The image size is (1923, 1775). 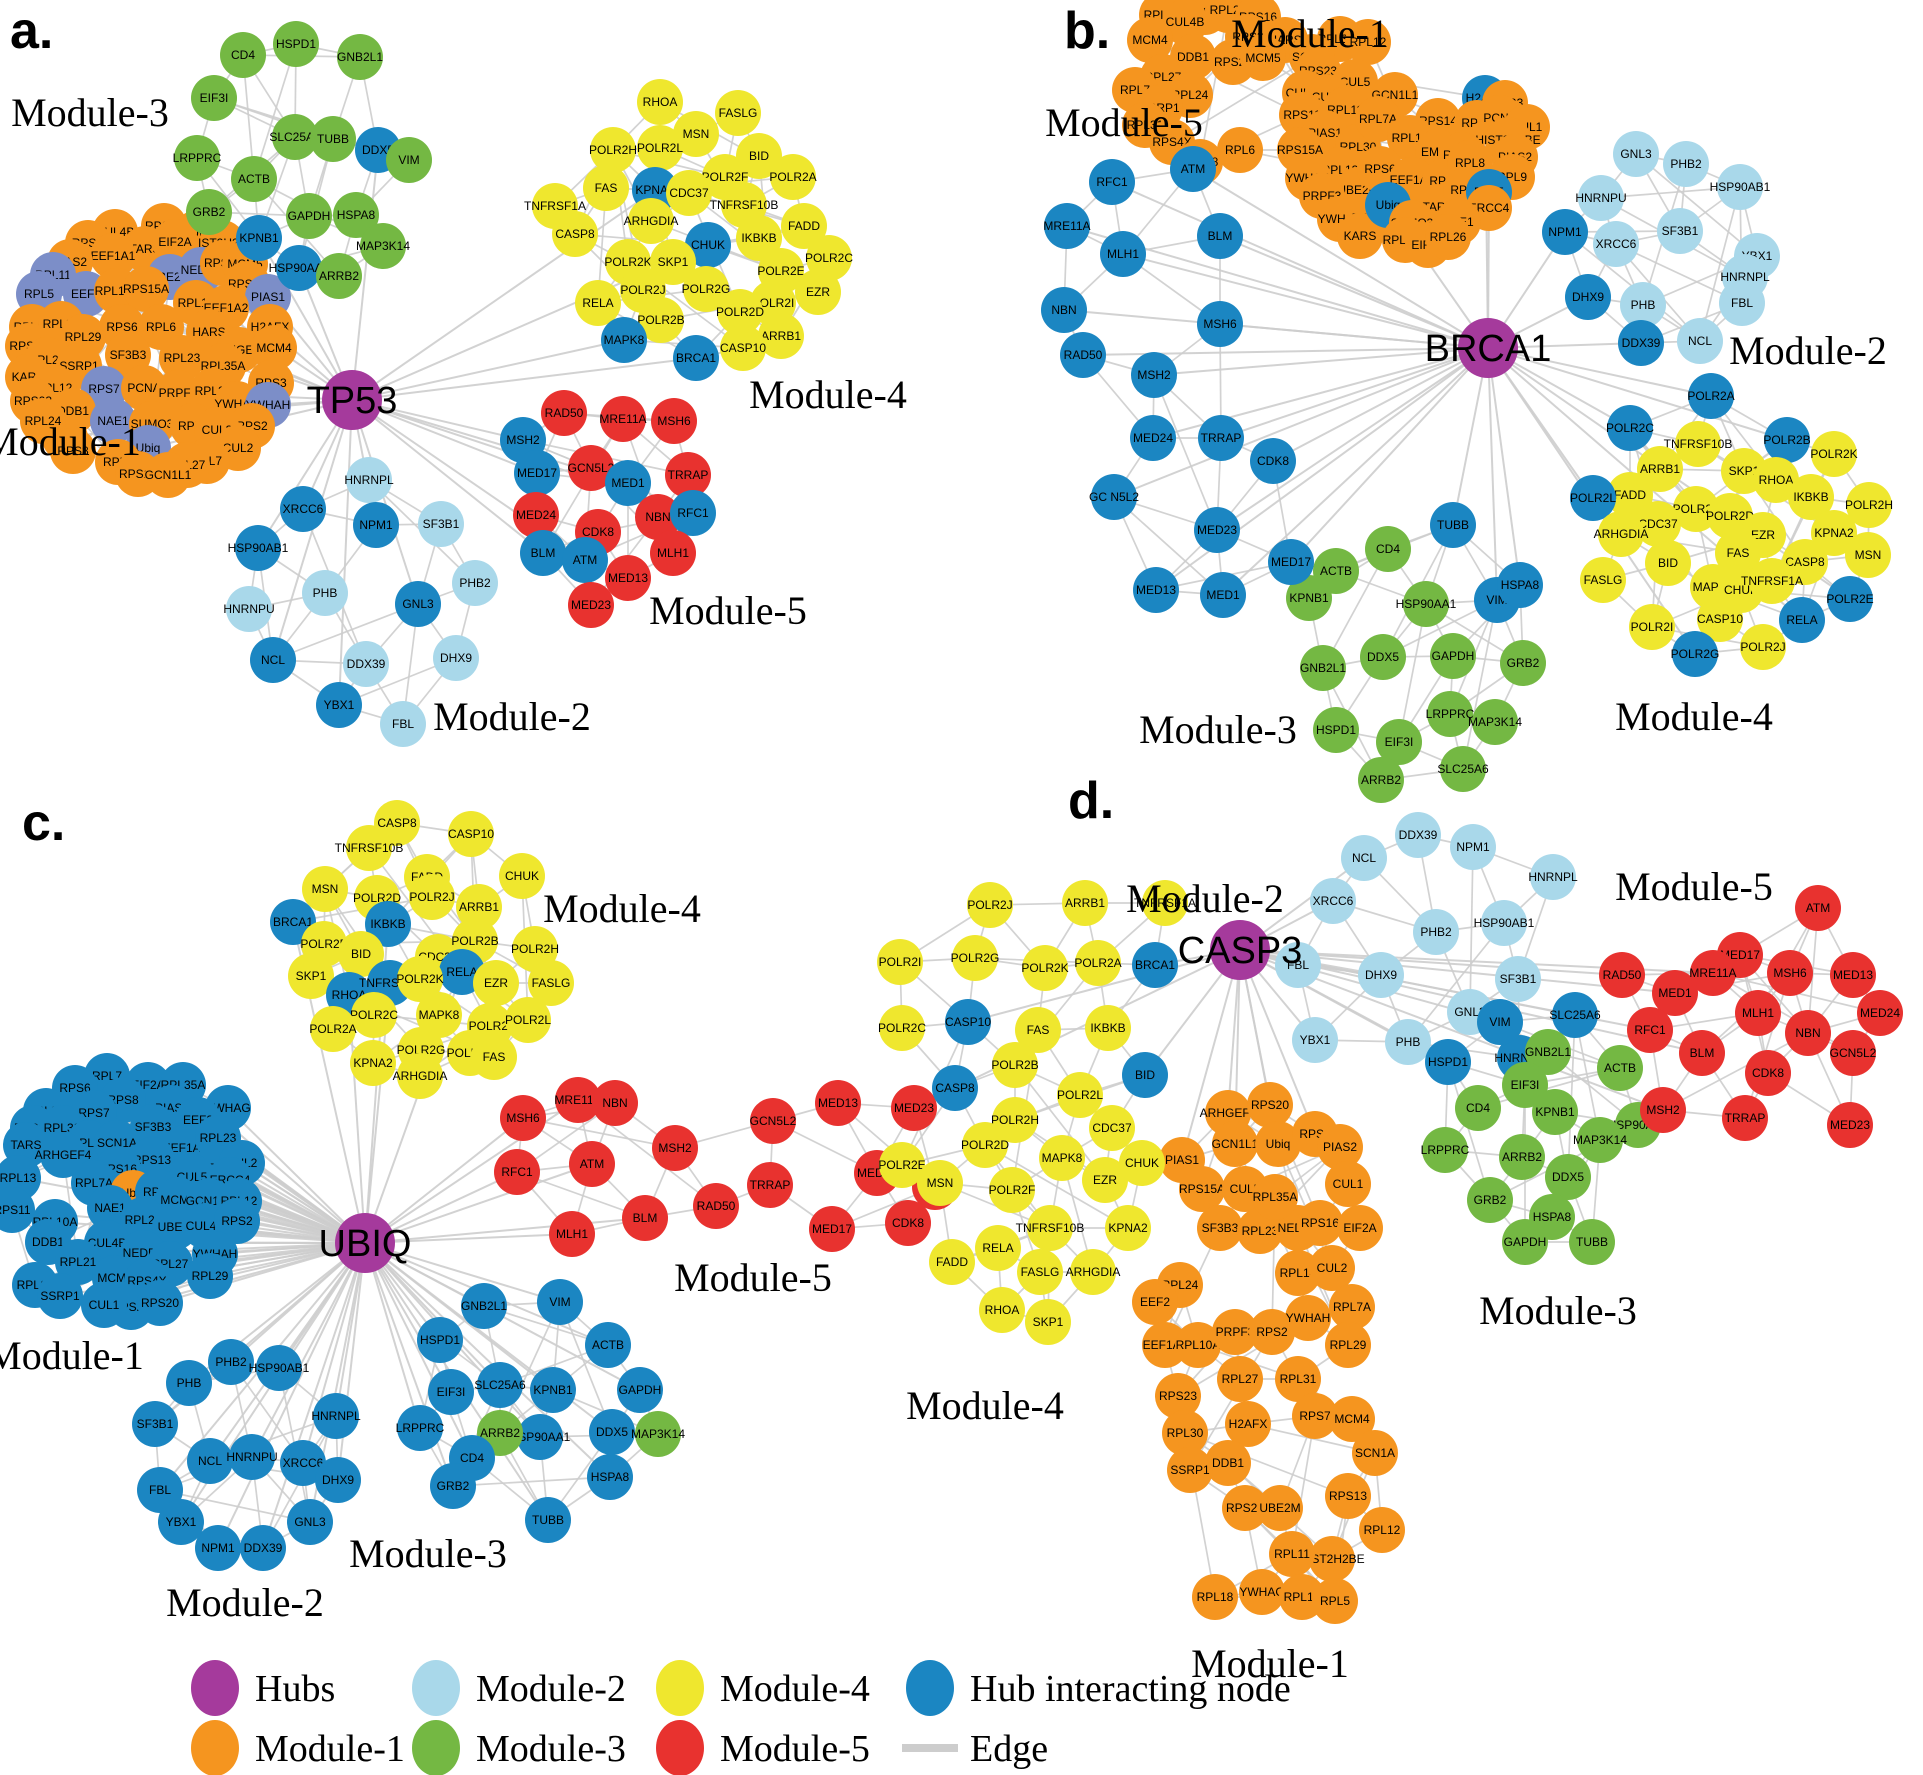 What do you see at coordinates (1360, 1228) in the screenshot?
I see `node-EIF2A: EIF2A` at bounding box center [1360, 1228].